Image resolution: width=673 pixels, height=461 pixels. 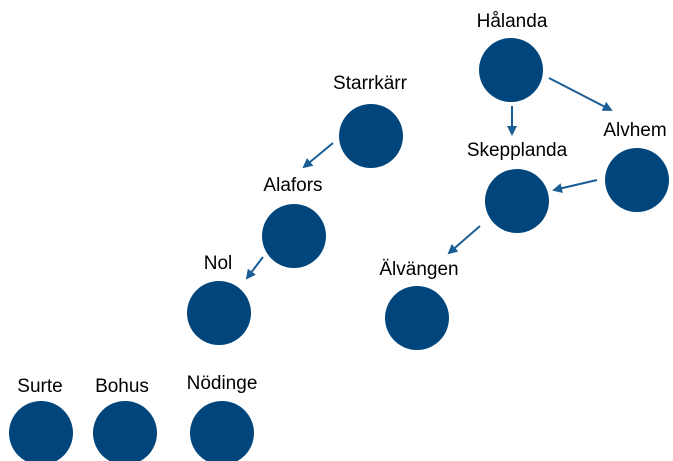 I want to click on node-label: Älvängen, so click(x=418, y=269).